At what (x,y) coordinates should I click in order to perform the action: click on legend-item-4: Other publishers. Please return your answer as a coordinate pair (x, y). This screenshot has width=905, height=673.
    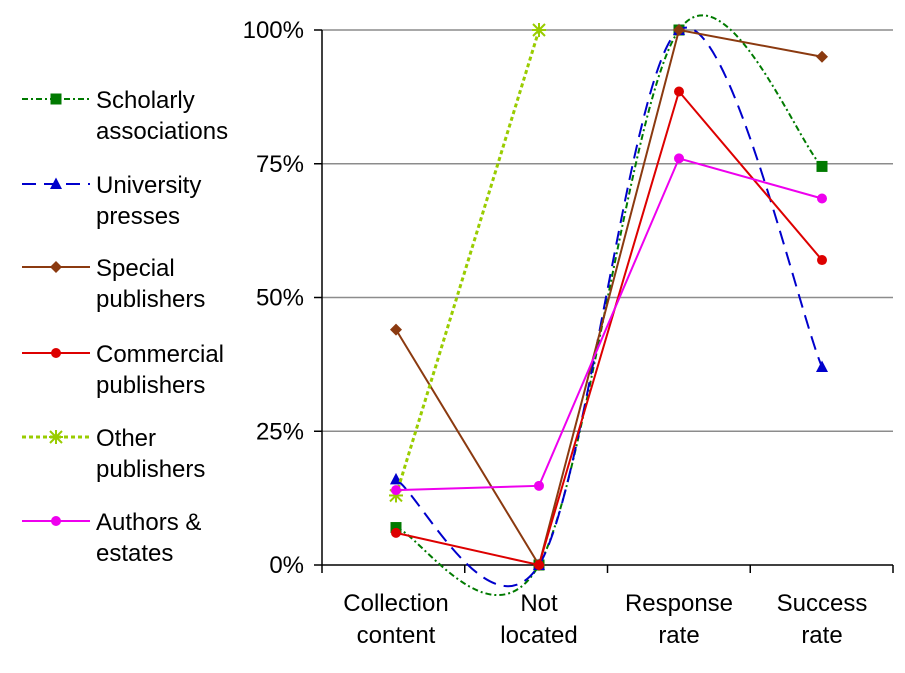
    Looking at the image, I should click on (113, 454).